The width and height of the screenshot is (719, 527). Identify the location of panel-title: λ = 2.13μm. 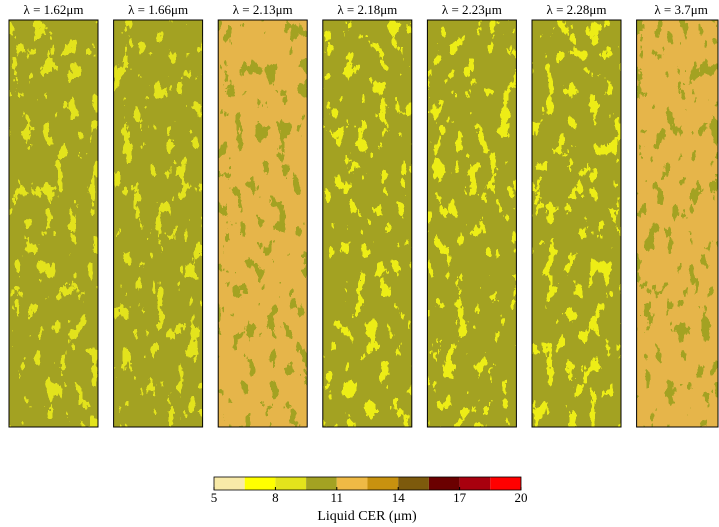
(263, 9).